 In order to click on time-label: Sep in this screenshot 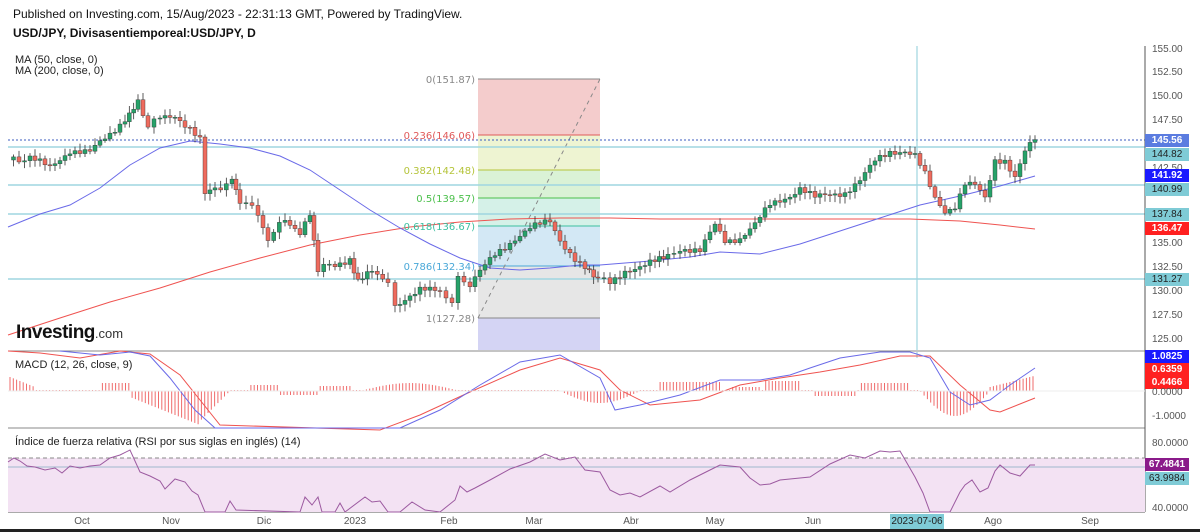, I will do `click(1090, 521)`.